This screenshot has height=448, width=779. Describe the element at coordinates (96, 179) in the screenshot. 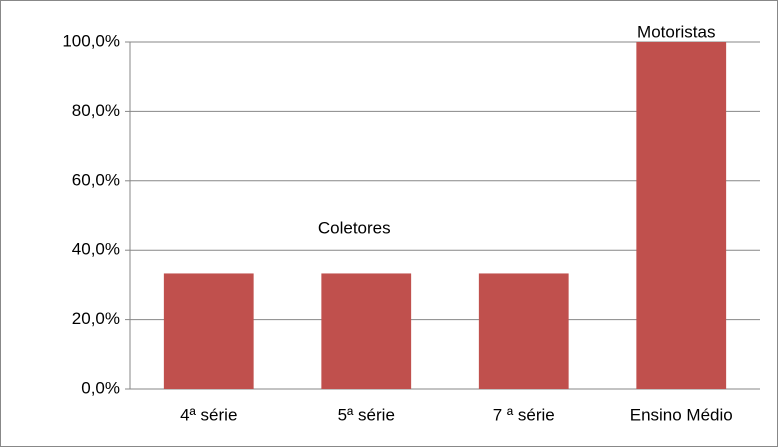

I see `y-tick-label: 60,0%` at that location.